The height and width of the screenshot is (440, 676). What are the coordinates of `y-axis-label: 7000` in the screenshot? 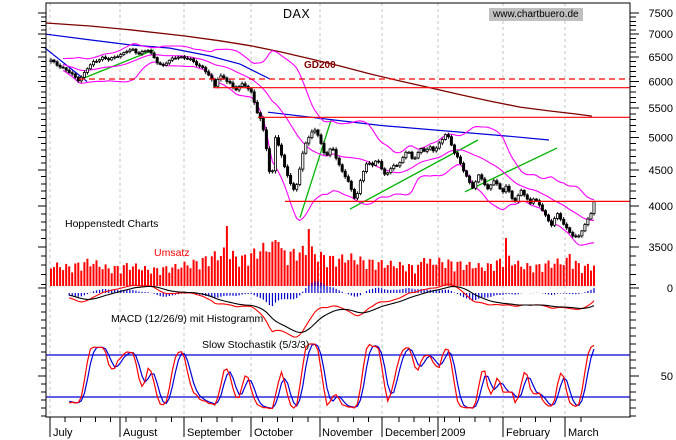 It's located at (661, 35).